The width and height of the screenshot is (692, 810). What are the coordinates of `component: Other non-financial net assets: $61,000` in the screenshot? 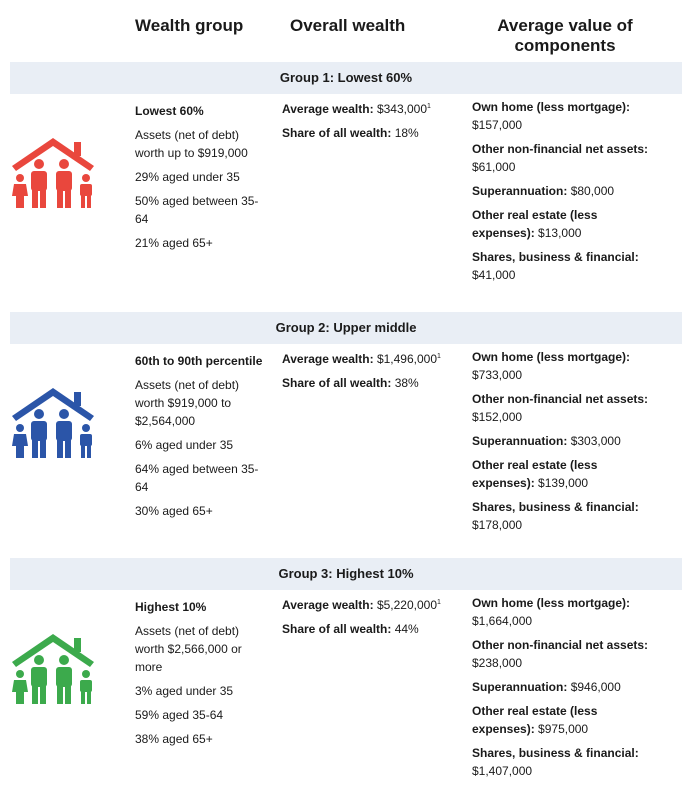 It's located at (562, 158).